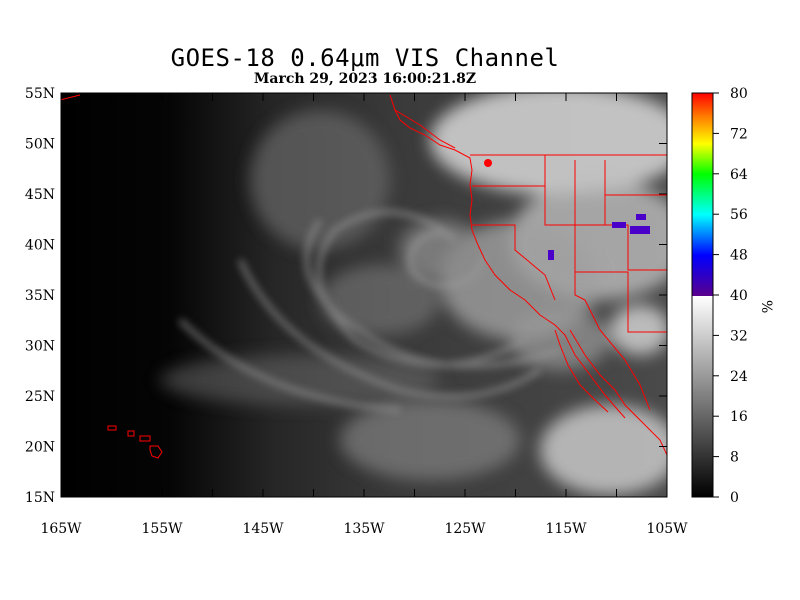 The height and width of the screenshot is (600, 800). I want to click on colorbar-unit: %, so click(766, 306).